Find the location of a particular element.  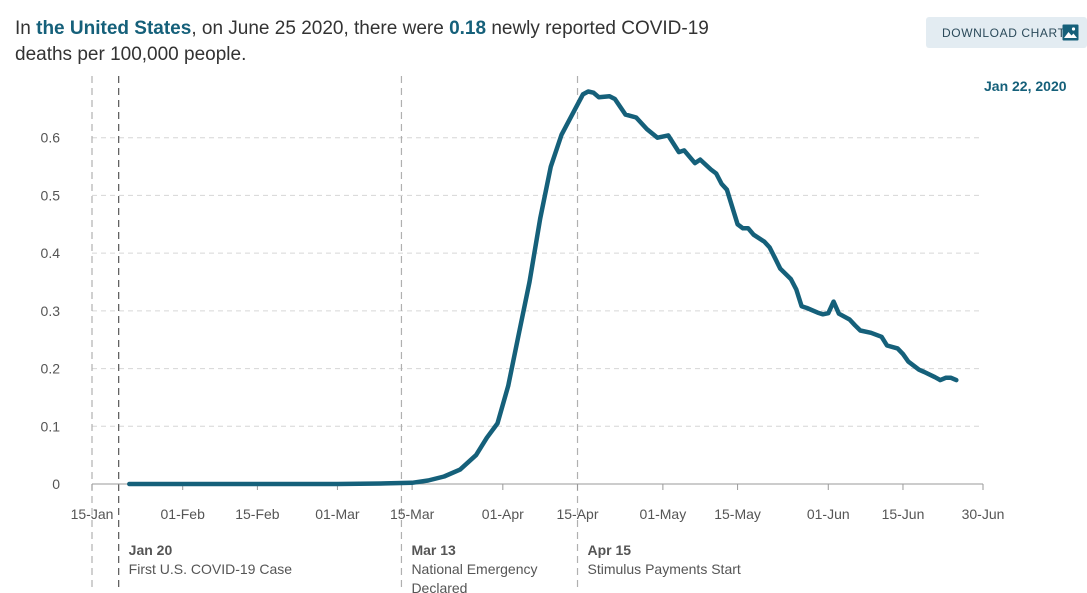

download-chart-button: DOWNLOAD CHART is located at coordinates (1006, 32).